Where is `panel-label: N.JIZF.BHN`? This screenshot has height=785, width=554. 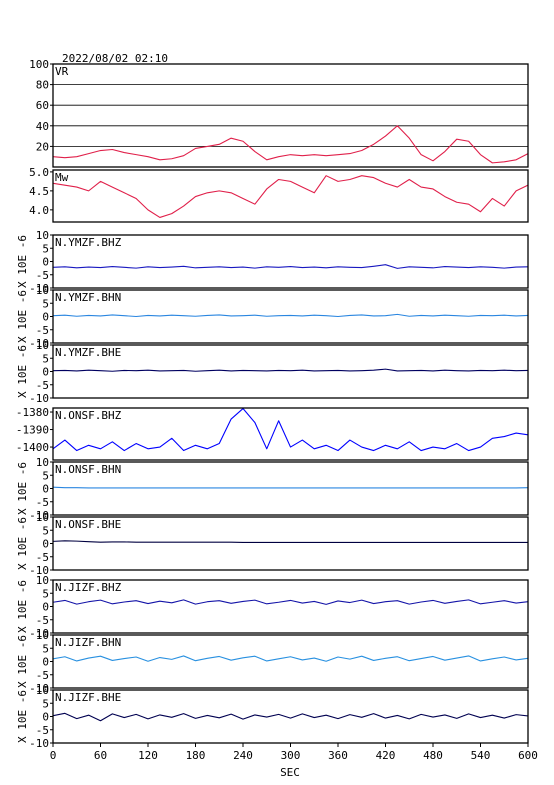
panel-label: N.JIZF.BHN is located at coordinates (88, 642).